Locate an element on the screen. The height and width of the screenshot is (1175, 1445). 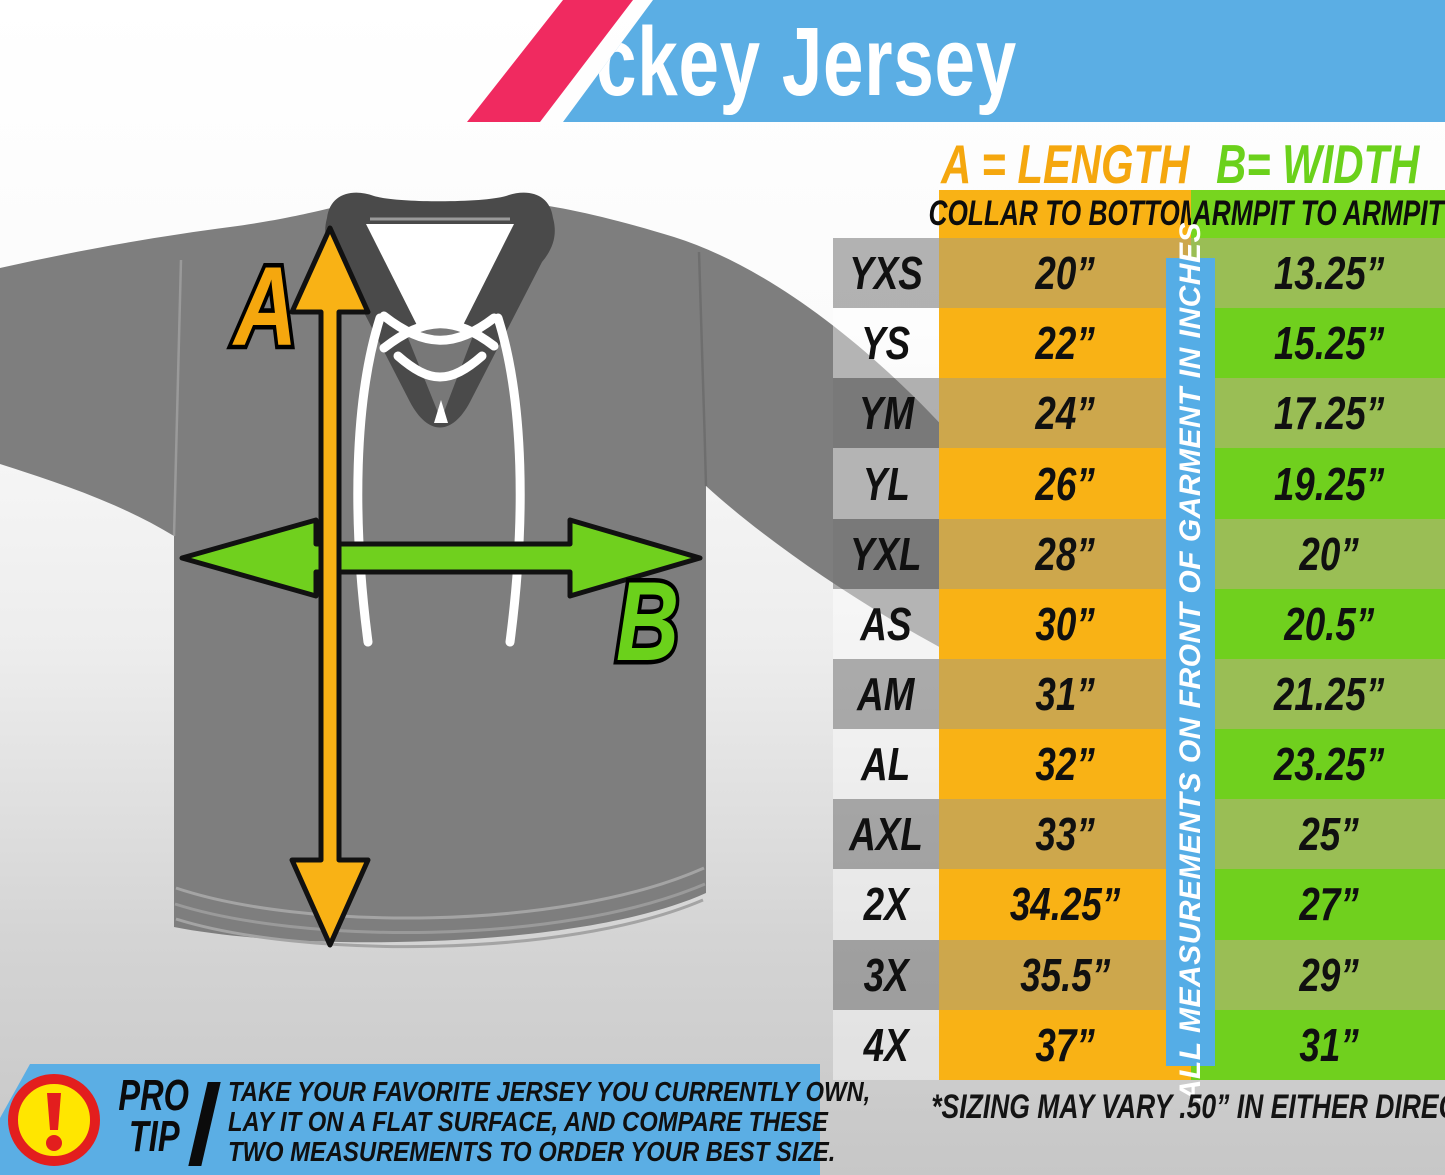
length-value-cell: 37” is located at coordinates (1065, 1044).